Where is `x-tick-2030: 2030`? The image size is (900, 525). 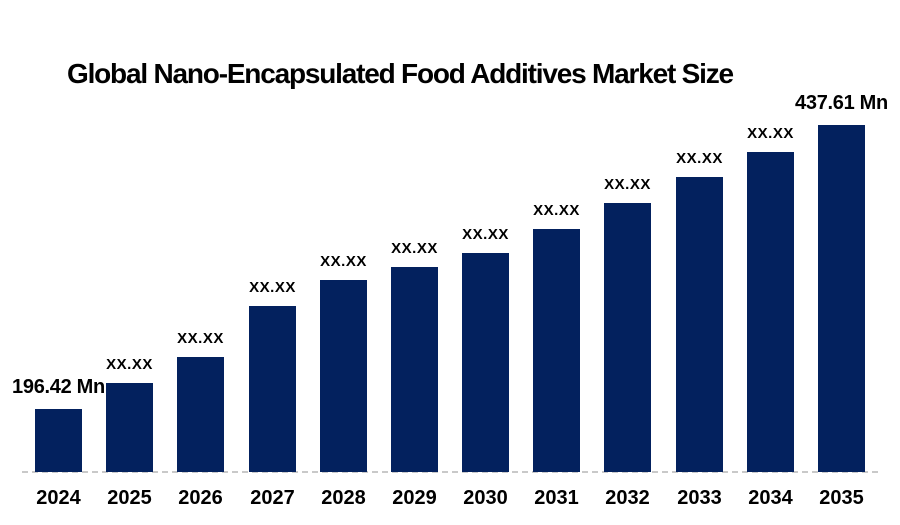
x-tick-2030: 2030 is located at coordinates (485, 498).